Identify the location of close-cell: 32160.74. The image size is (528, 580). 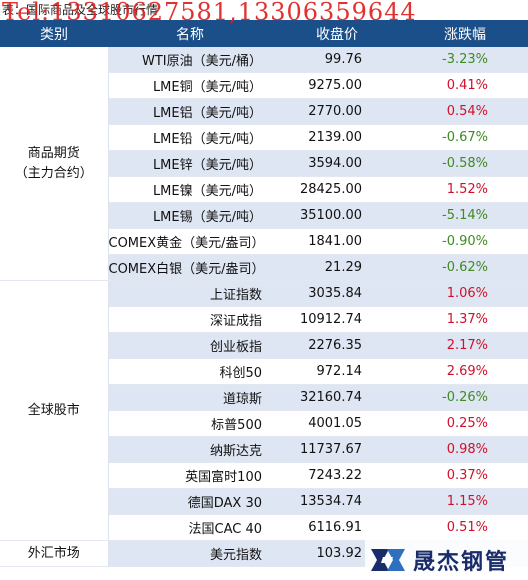
(337, 397).